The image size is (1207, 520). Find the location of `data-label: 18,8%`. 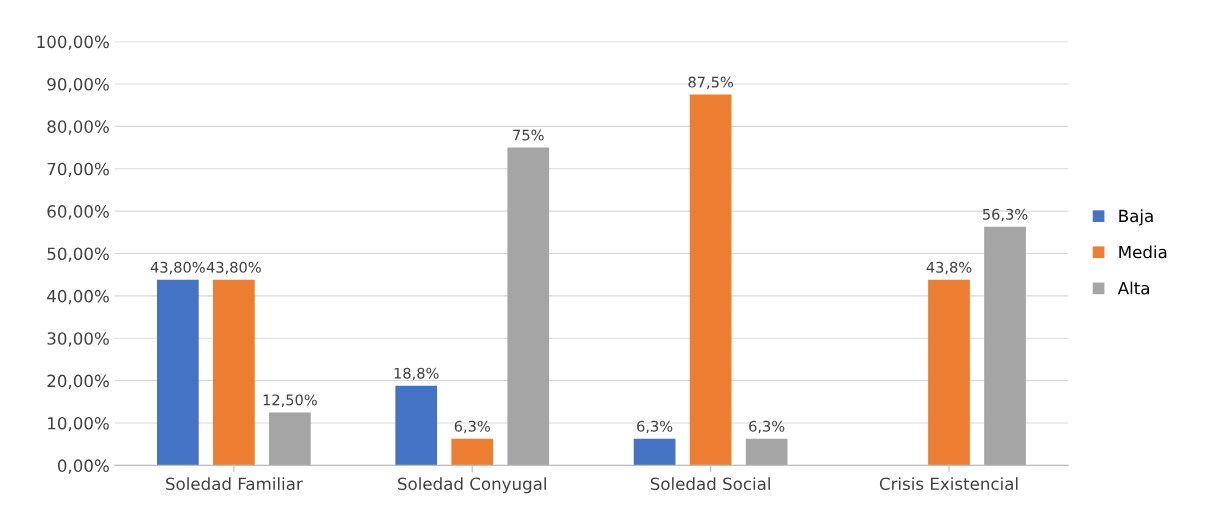

data-label: 18,8% is located at coordinates (416, 374).